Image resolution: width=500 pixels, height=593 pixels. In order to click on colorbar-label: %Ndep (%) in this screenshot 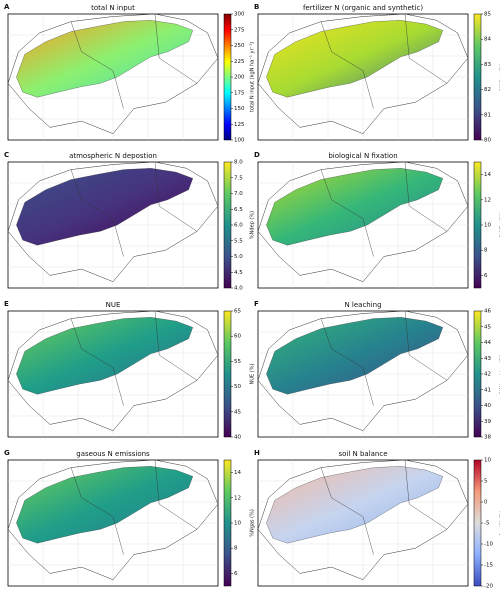, I will do `click(253, 225)`.